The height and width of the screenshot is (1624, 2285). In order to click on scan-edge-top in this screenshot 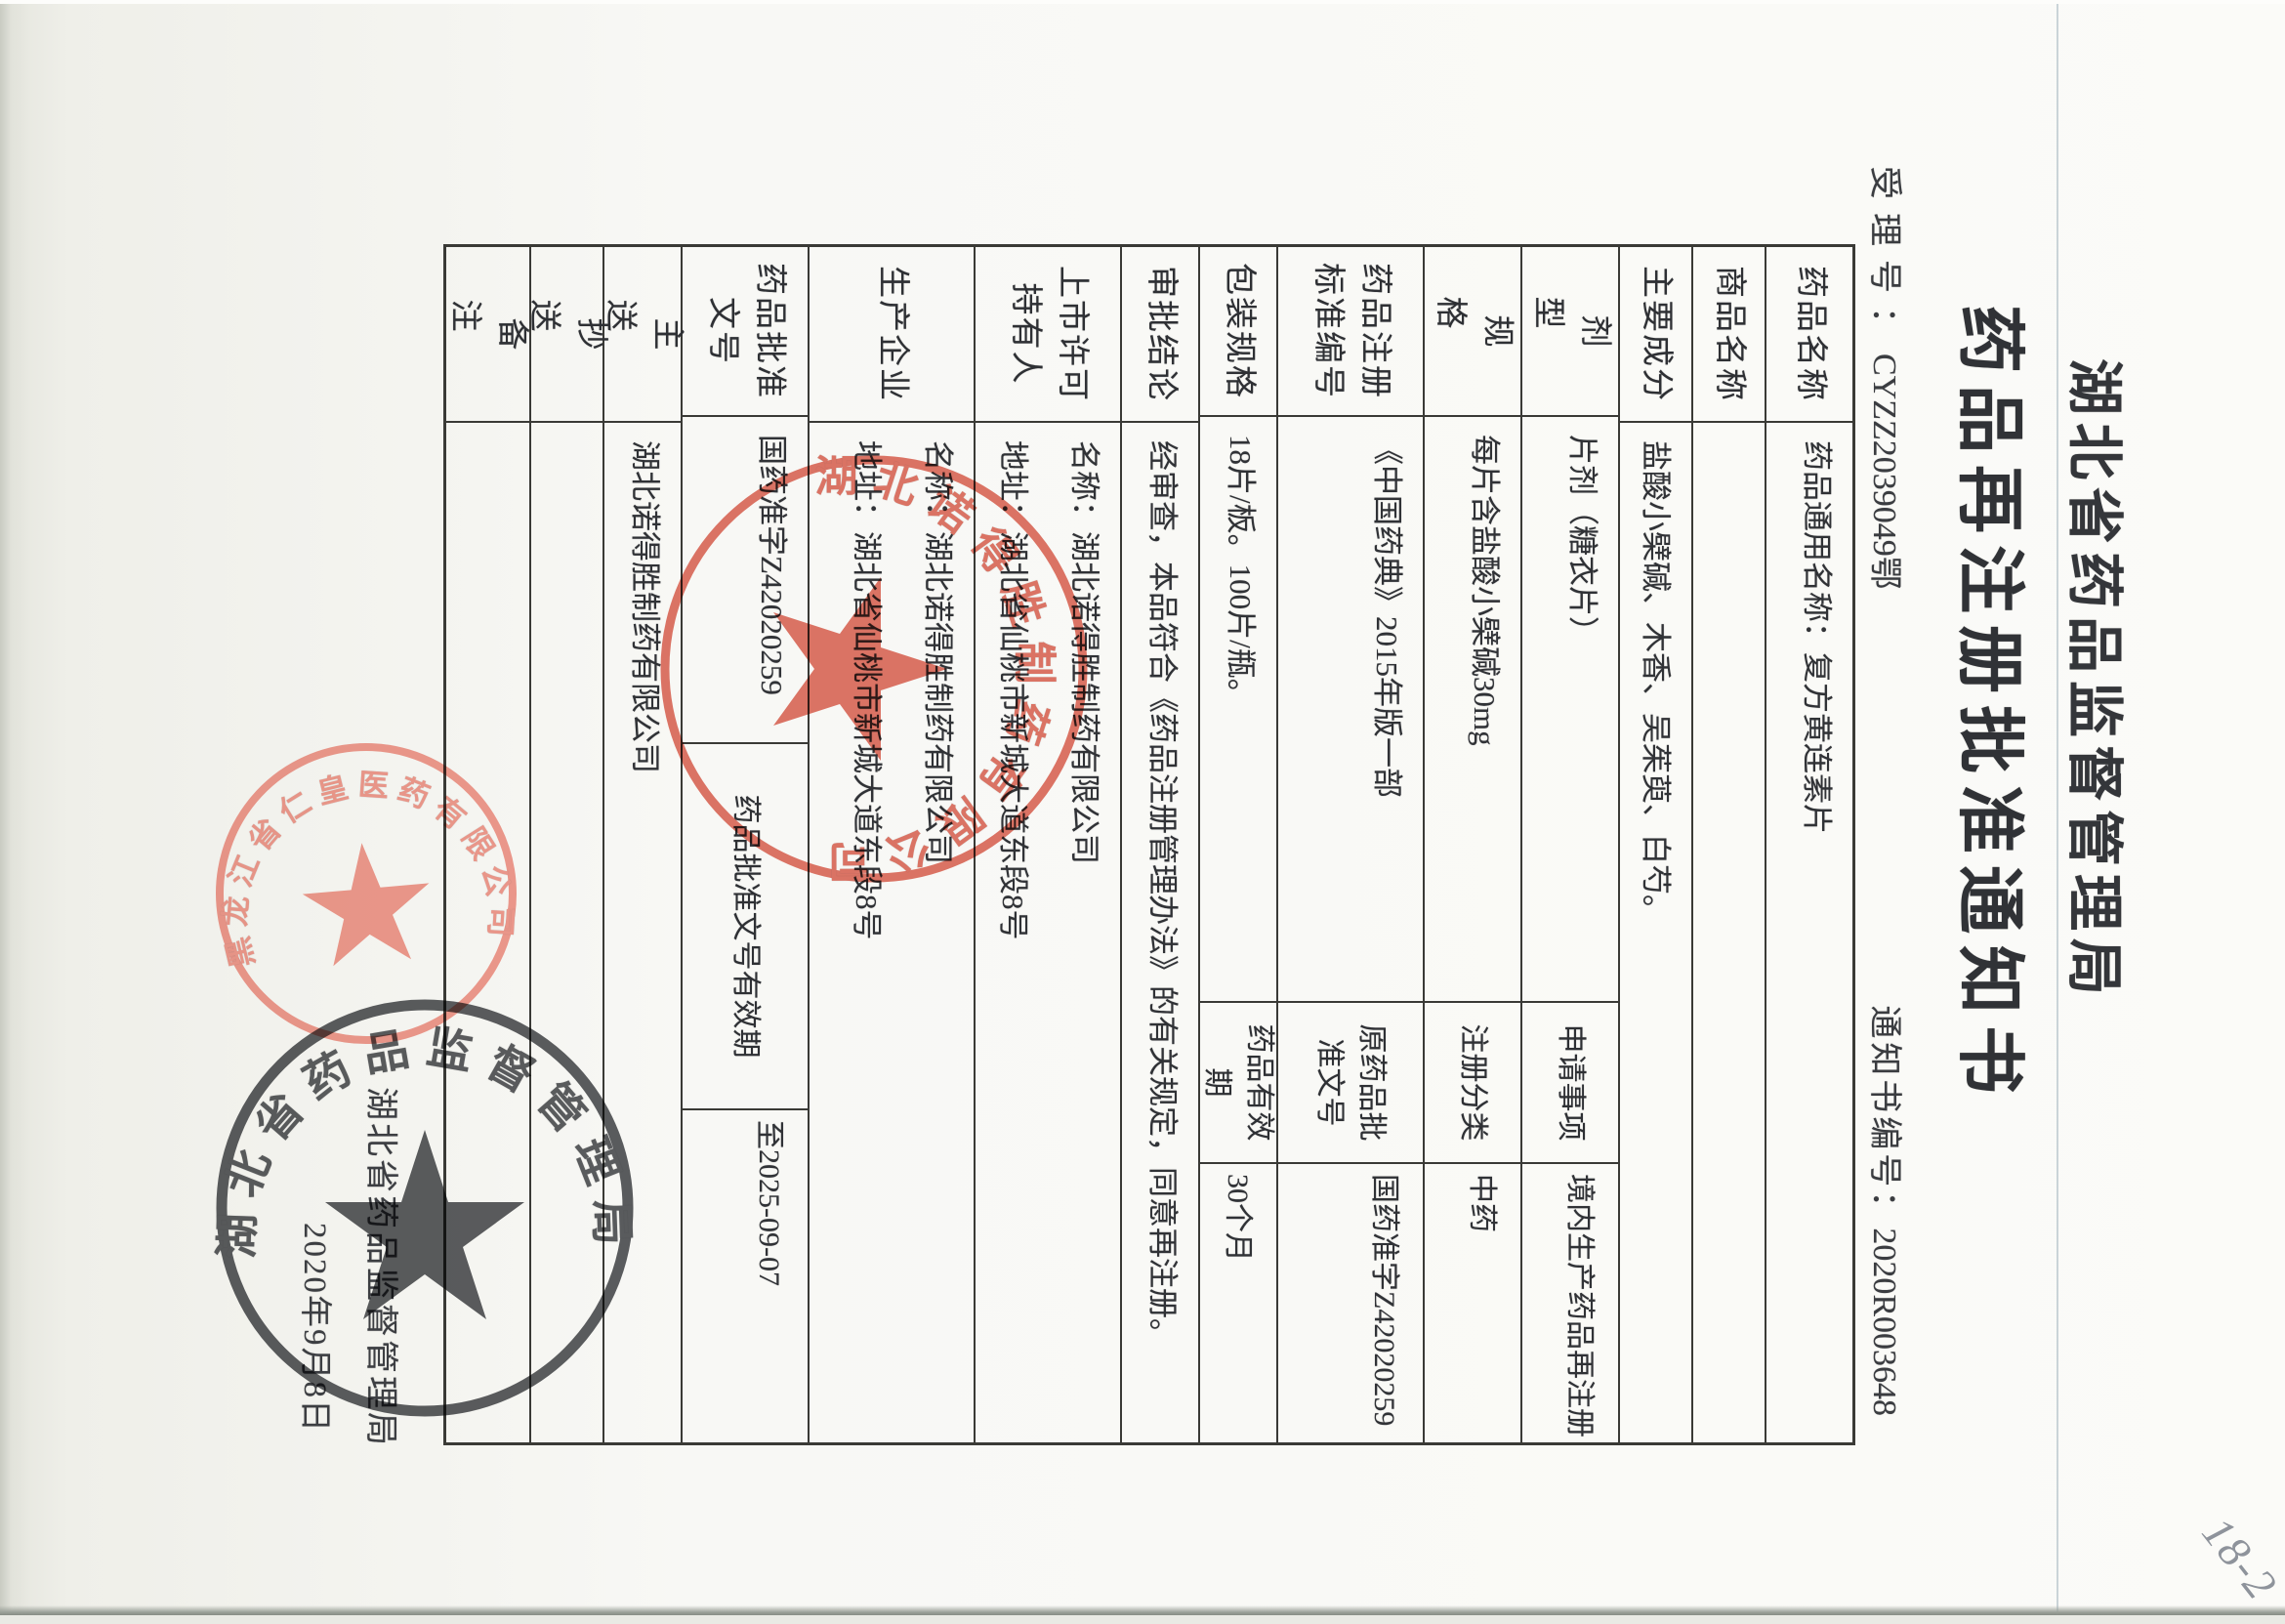, I will do `click(1142, 2)`.